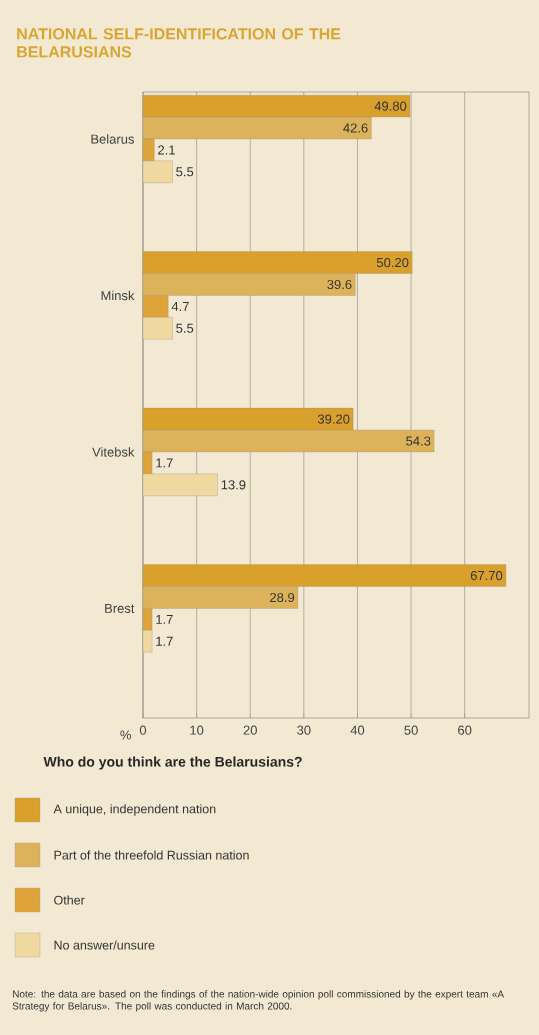  What do you see at coordinates (69, 900) in the screenshot?
I see `legend-label: Other` at bounding box center [69, 900].